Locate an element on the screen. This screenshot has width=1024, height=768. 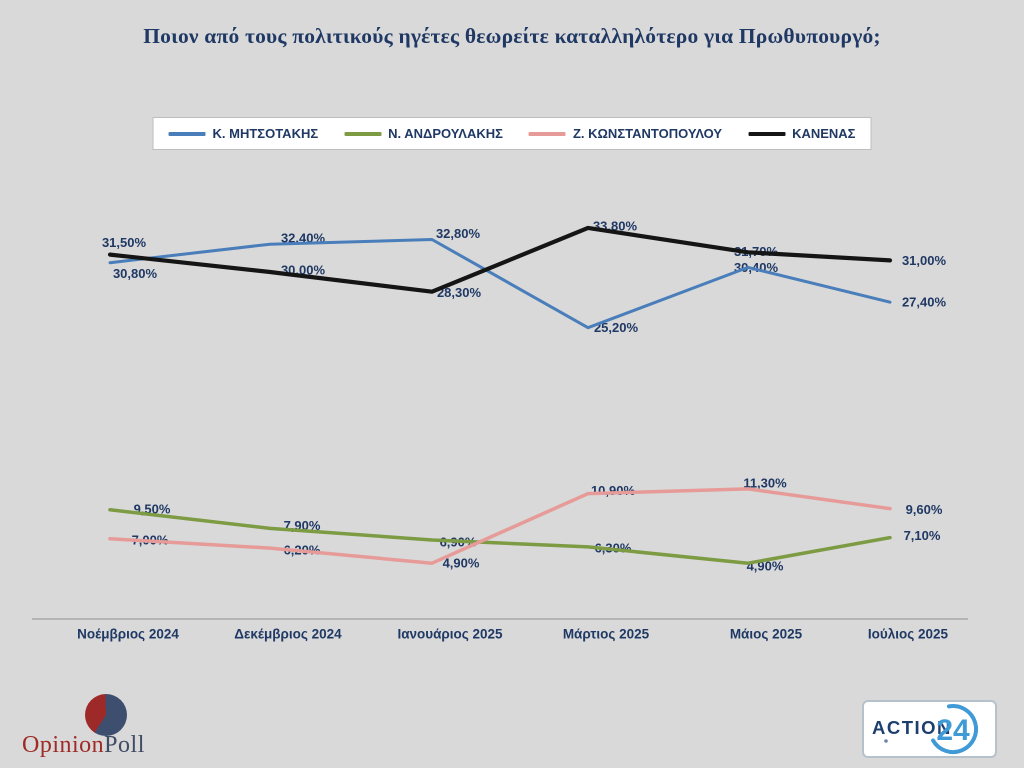
action24-word-action: ACTION is located at coordinates (912, 727).